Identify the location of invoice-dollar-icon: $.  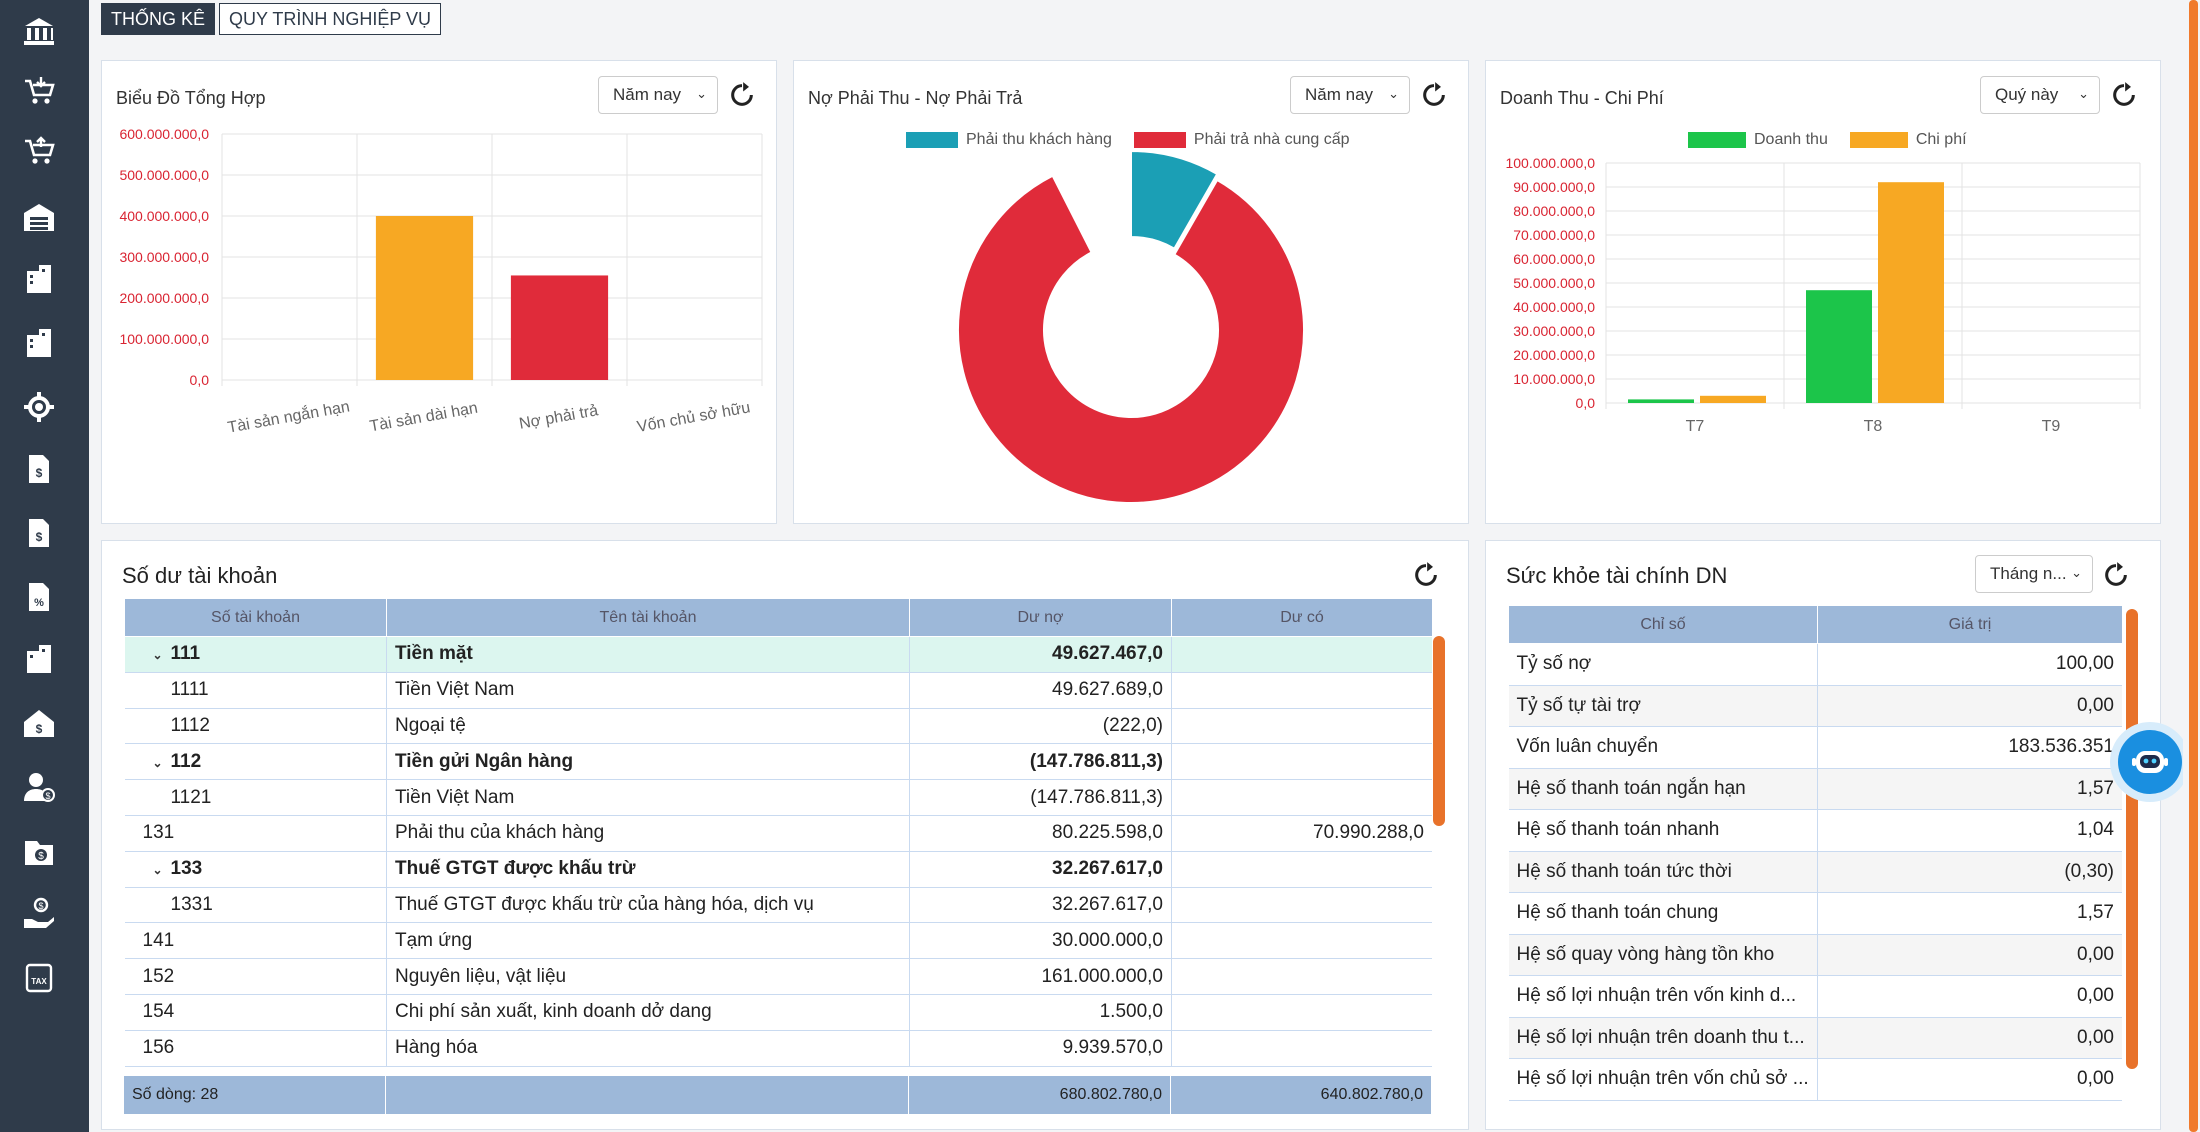
(39, 469).